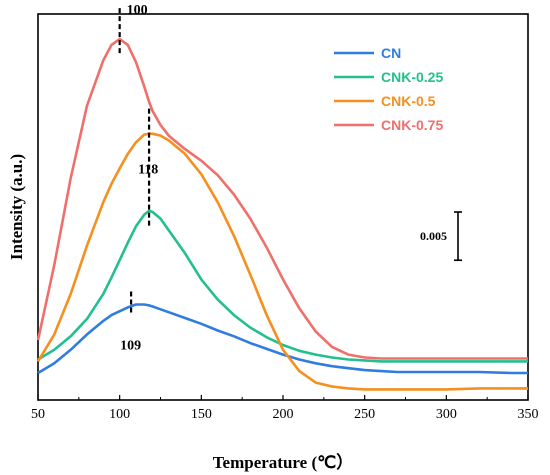 This screenshot has width=550, height=475. Describe the element at coordinates (391, 53) in the screenshot. I see `legend-label: CN` at that location.